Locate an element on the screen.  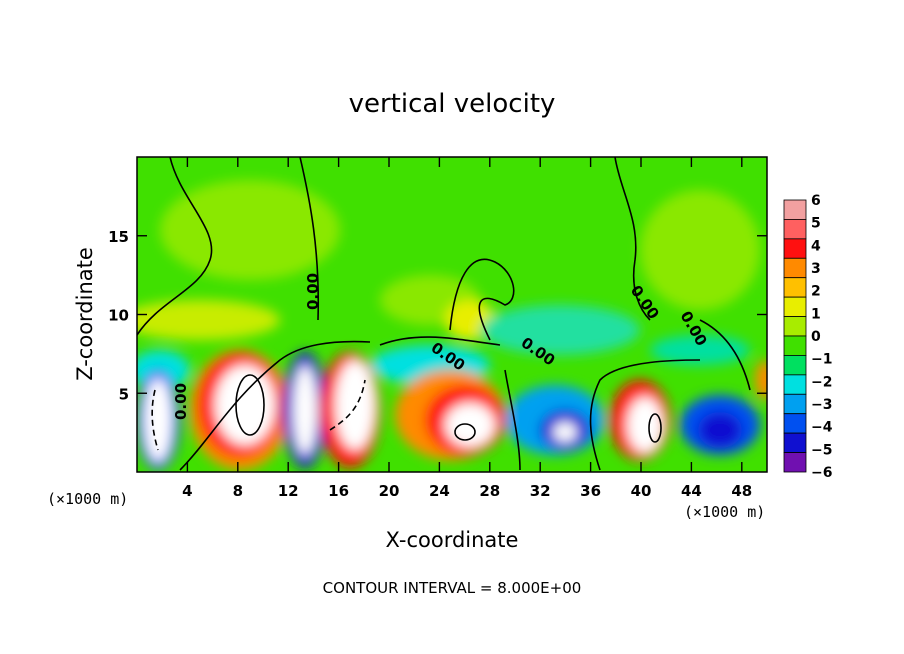
contour-zero-left is located at coordinates (175, 246).